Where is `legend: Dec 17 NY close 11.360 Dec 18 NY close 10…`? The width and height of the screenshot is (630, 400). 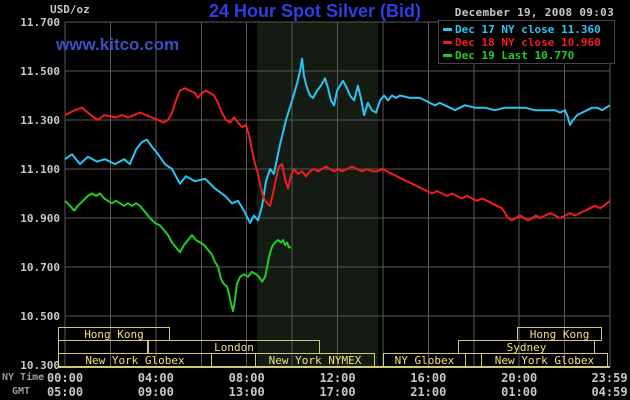
legend: Dec 17 NY close 11.360 Dec 18 NY close 10… is located at coordinates (526, 42).